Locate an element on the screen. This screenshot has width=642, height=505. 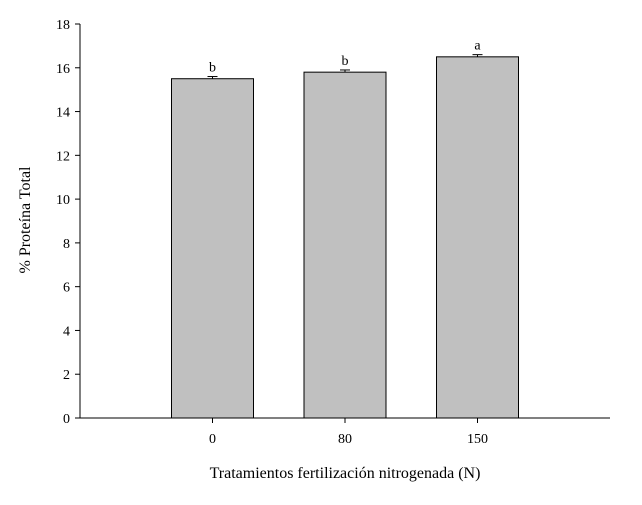
y-axis: 0 2 4 6 8 10 12 14 16 18 is located at coordinates (68, 222).